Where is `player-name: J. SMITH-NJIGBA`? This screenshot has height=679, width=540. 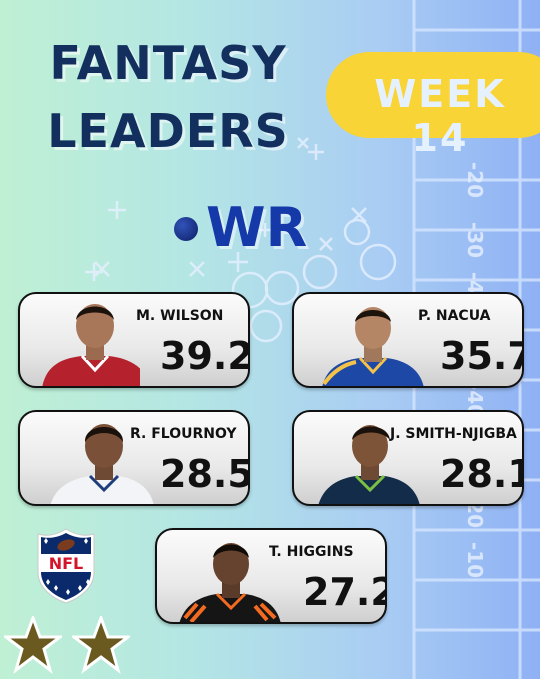
player-name: J. SMITH-NJIGBA is located at coordinates (453, 434).